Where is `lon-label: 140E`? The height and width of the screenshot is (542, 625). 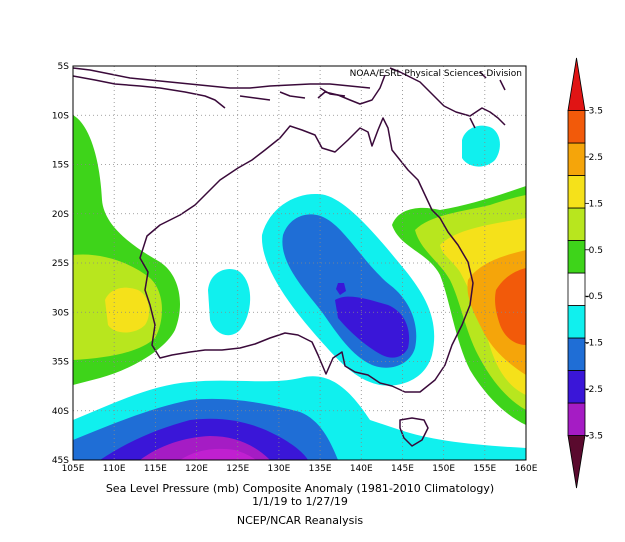
lon-label: 140E is located at coordinates (361, 469).